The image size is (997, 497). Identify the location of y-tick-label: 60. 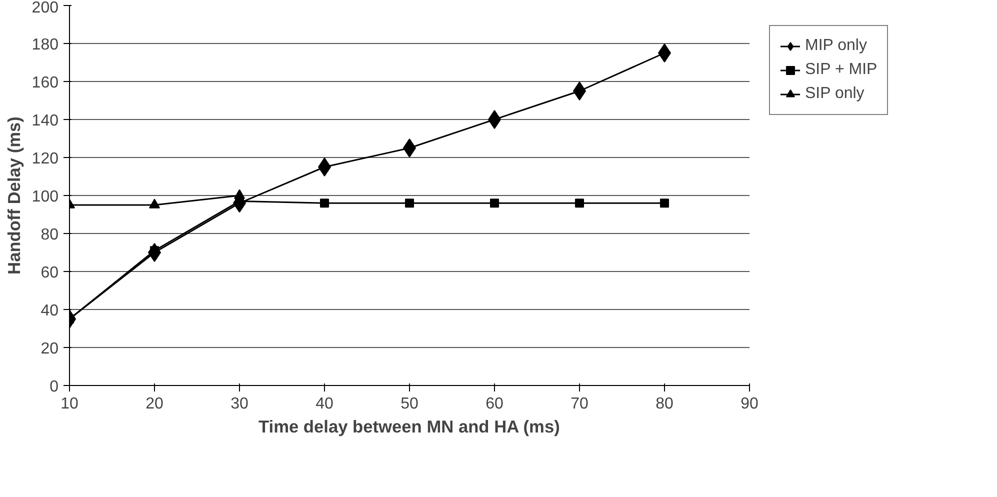
(49, 273).